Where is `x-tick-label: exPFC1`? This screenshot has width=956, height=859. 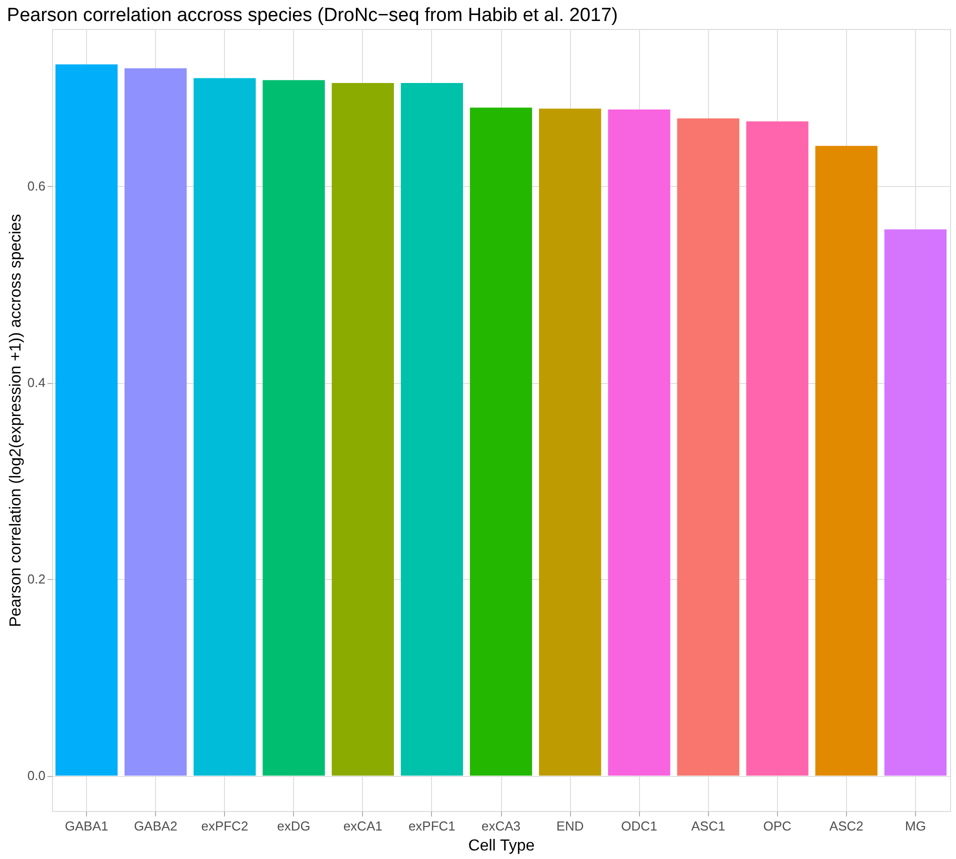
x-tick-label: exPFC1 is located at coordinates (432, 826).